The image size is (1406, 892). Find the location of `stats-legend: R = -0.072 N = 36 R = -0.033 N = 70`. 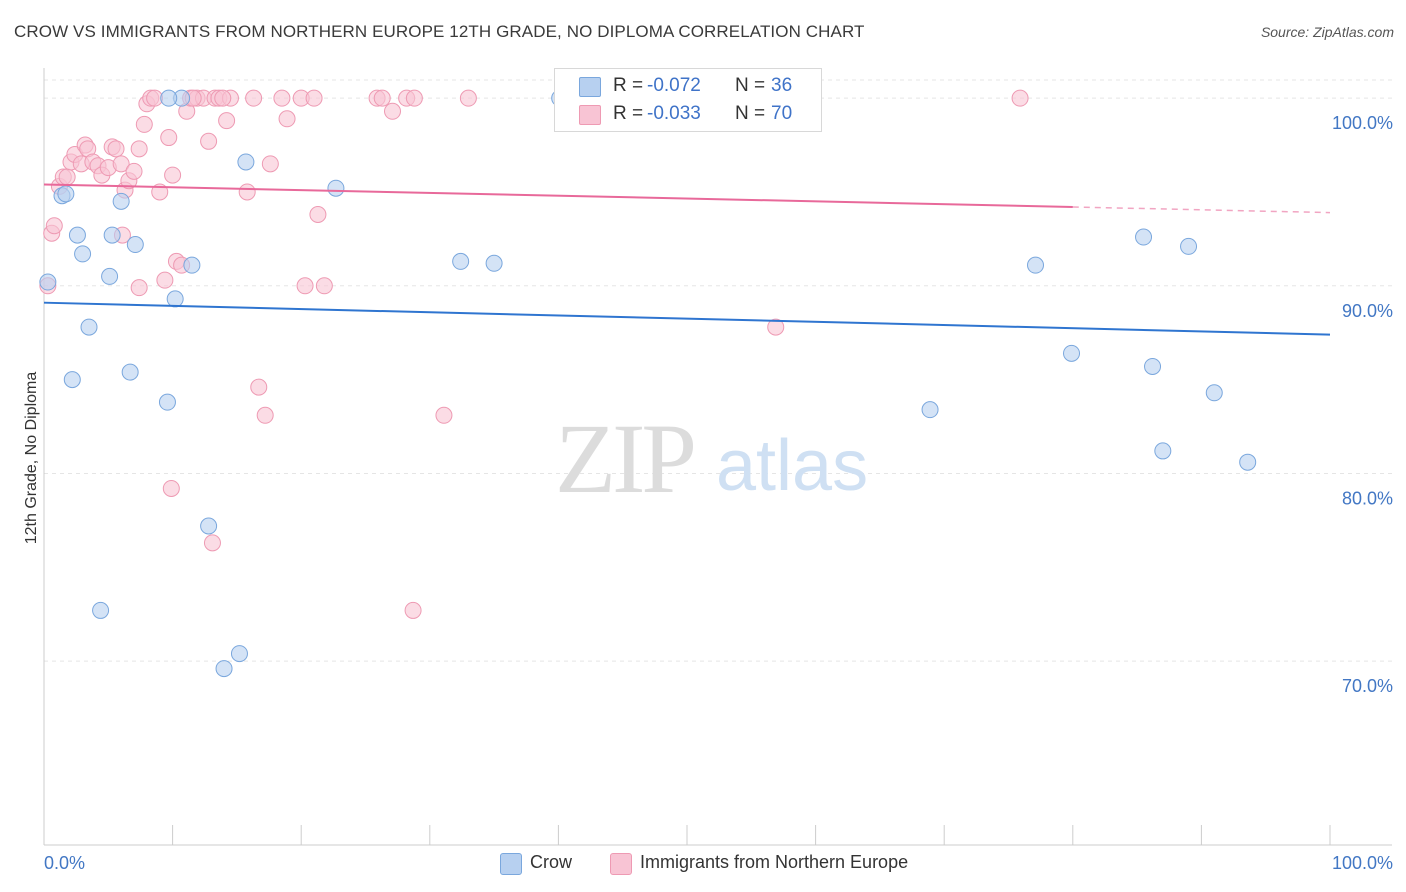

stats-legend: R = -0.072 N = 36 R = -0.033 N = 70 is located at coordinates (688, 100).